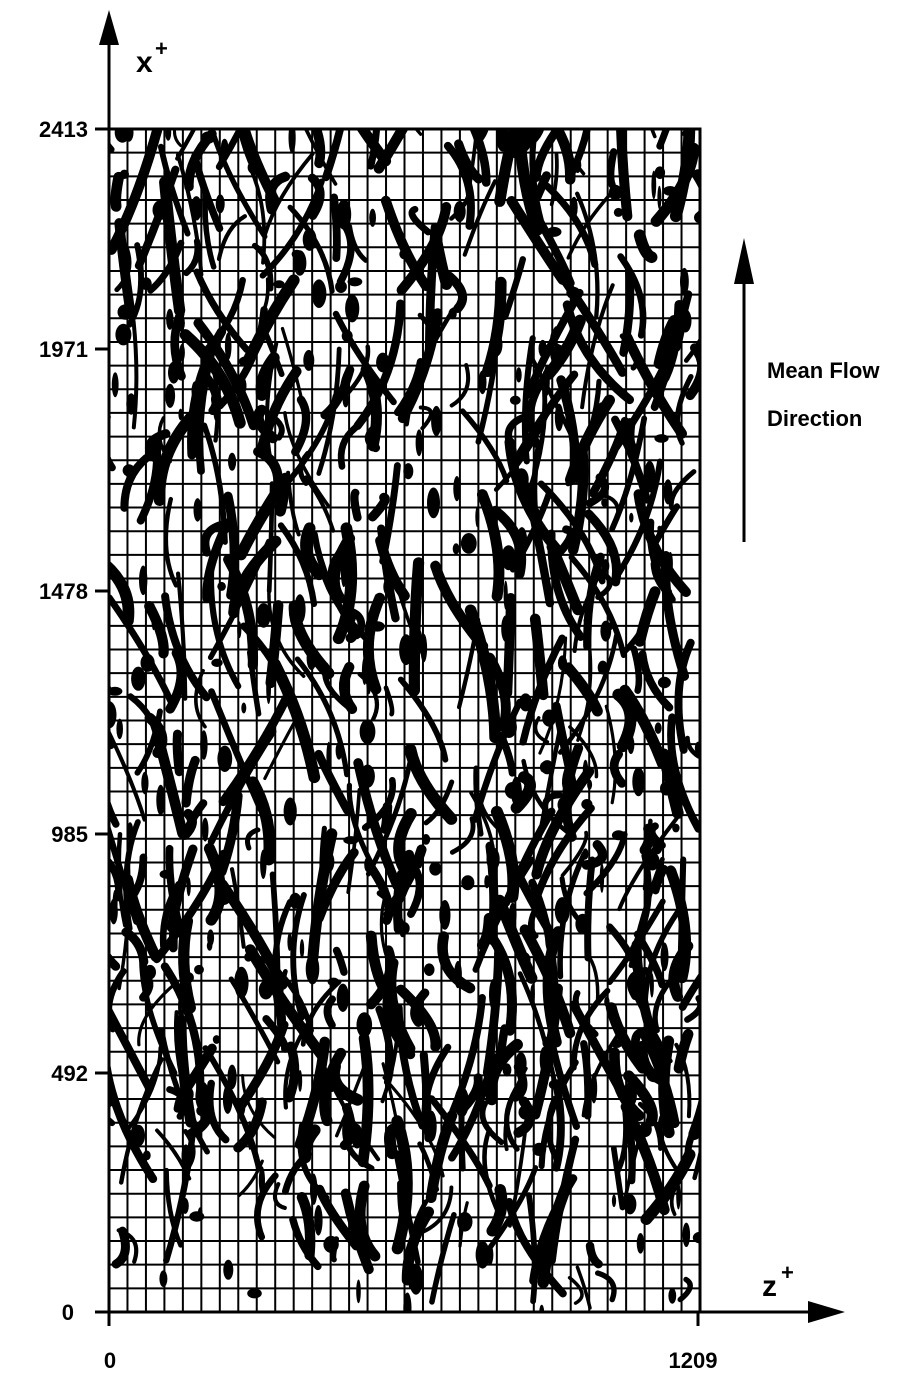 Image resolution: width=914 pixels, height=1376 pixels. What do you see at coordinates (769, 1286) in the screenshot?
I see `z-axis-title: z` at bounding box center [769, 1286].